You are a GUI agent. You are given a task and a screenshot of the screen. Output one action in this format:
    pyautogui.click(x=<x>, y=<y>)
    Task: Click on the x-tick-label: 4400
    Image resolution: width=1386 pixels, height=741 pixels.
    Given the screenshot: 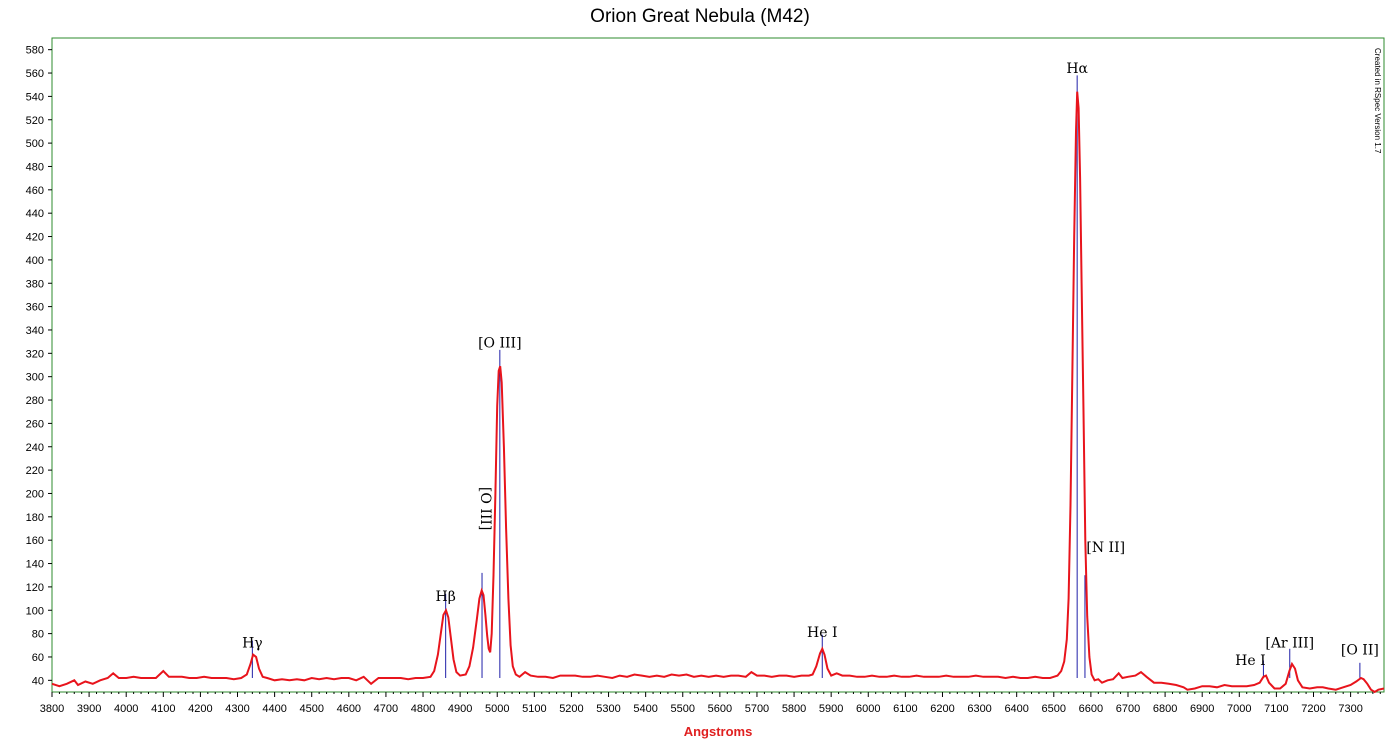 What is the action you would take?
    pyautogui.click(x=274, y=709)
    